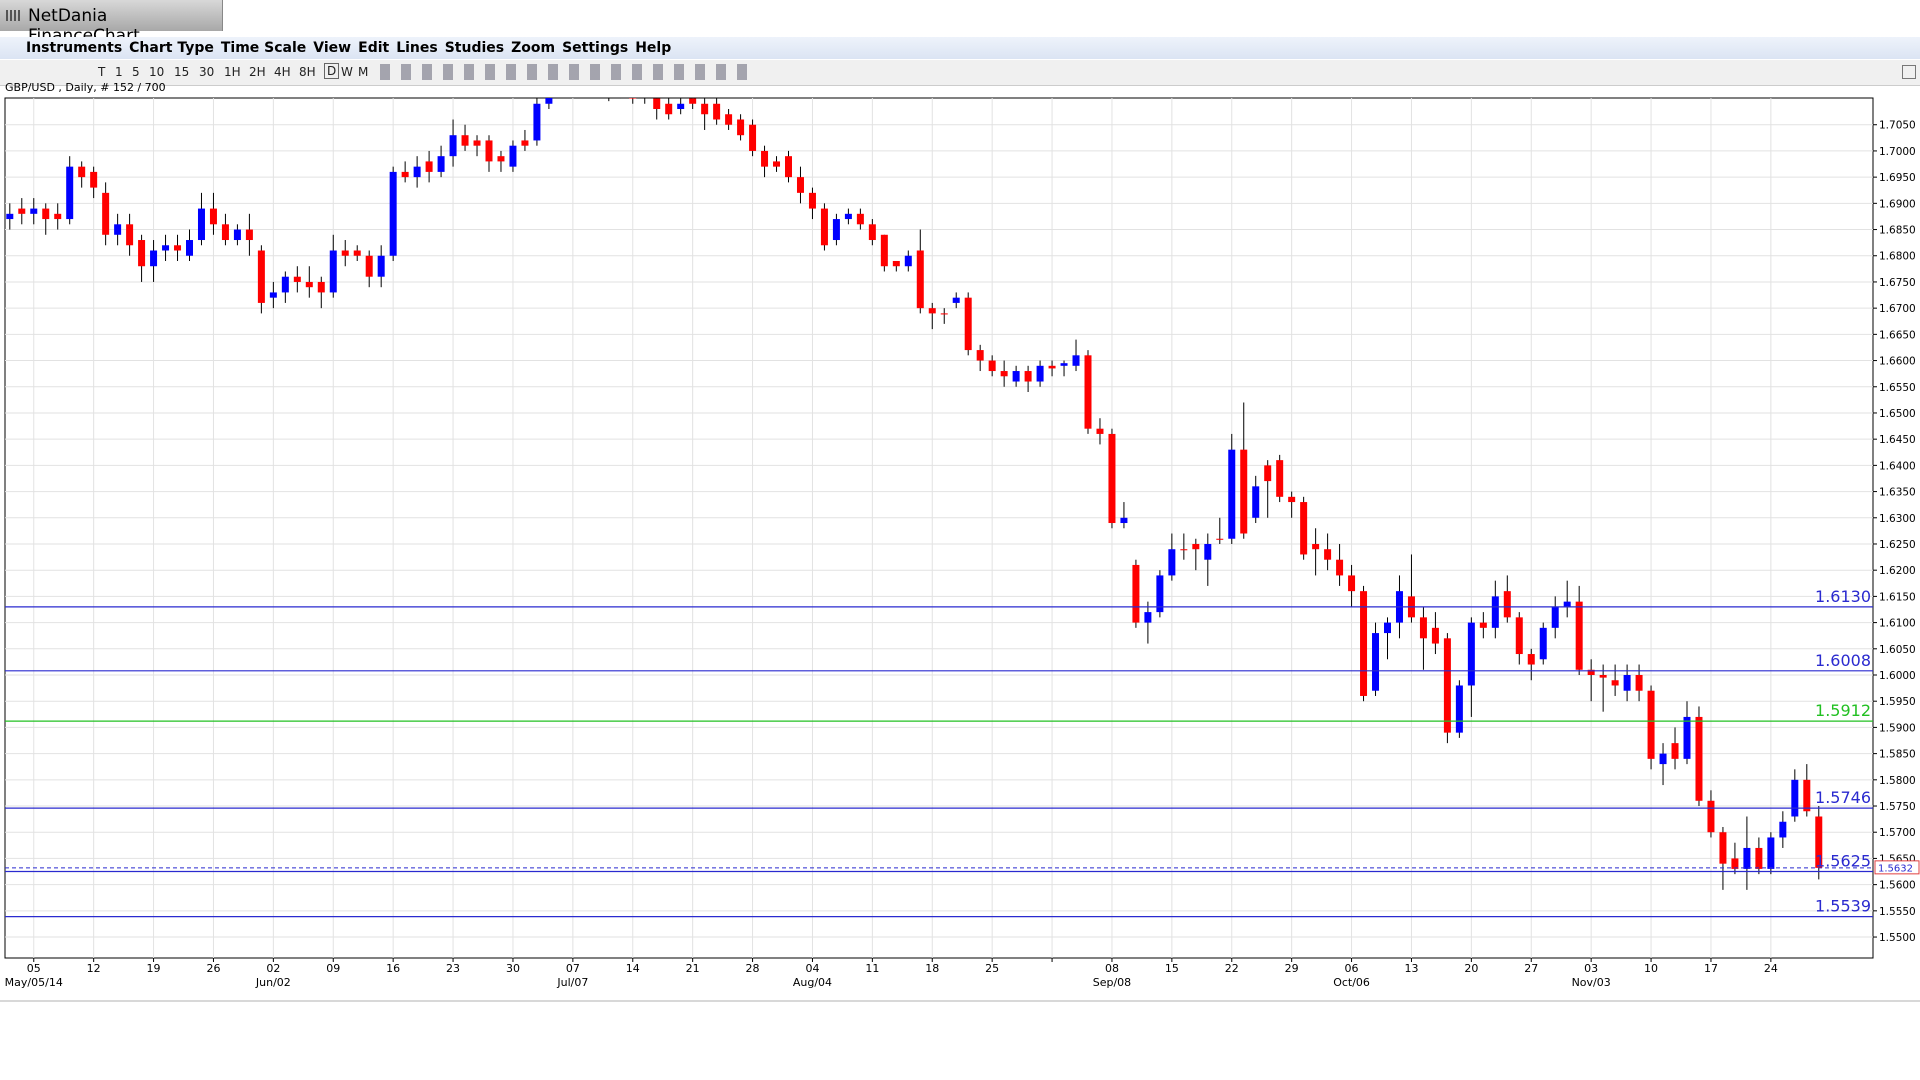 The width and height of the screenshot is (1920, 1080). I want to click on y-tick-label: 1.5550, so click(1897, 912).